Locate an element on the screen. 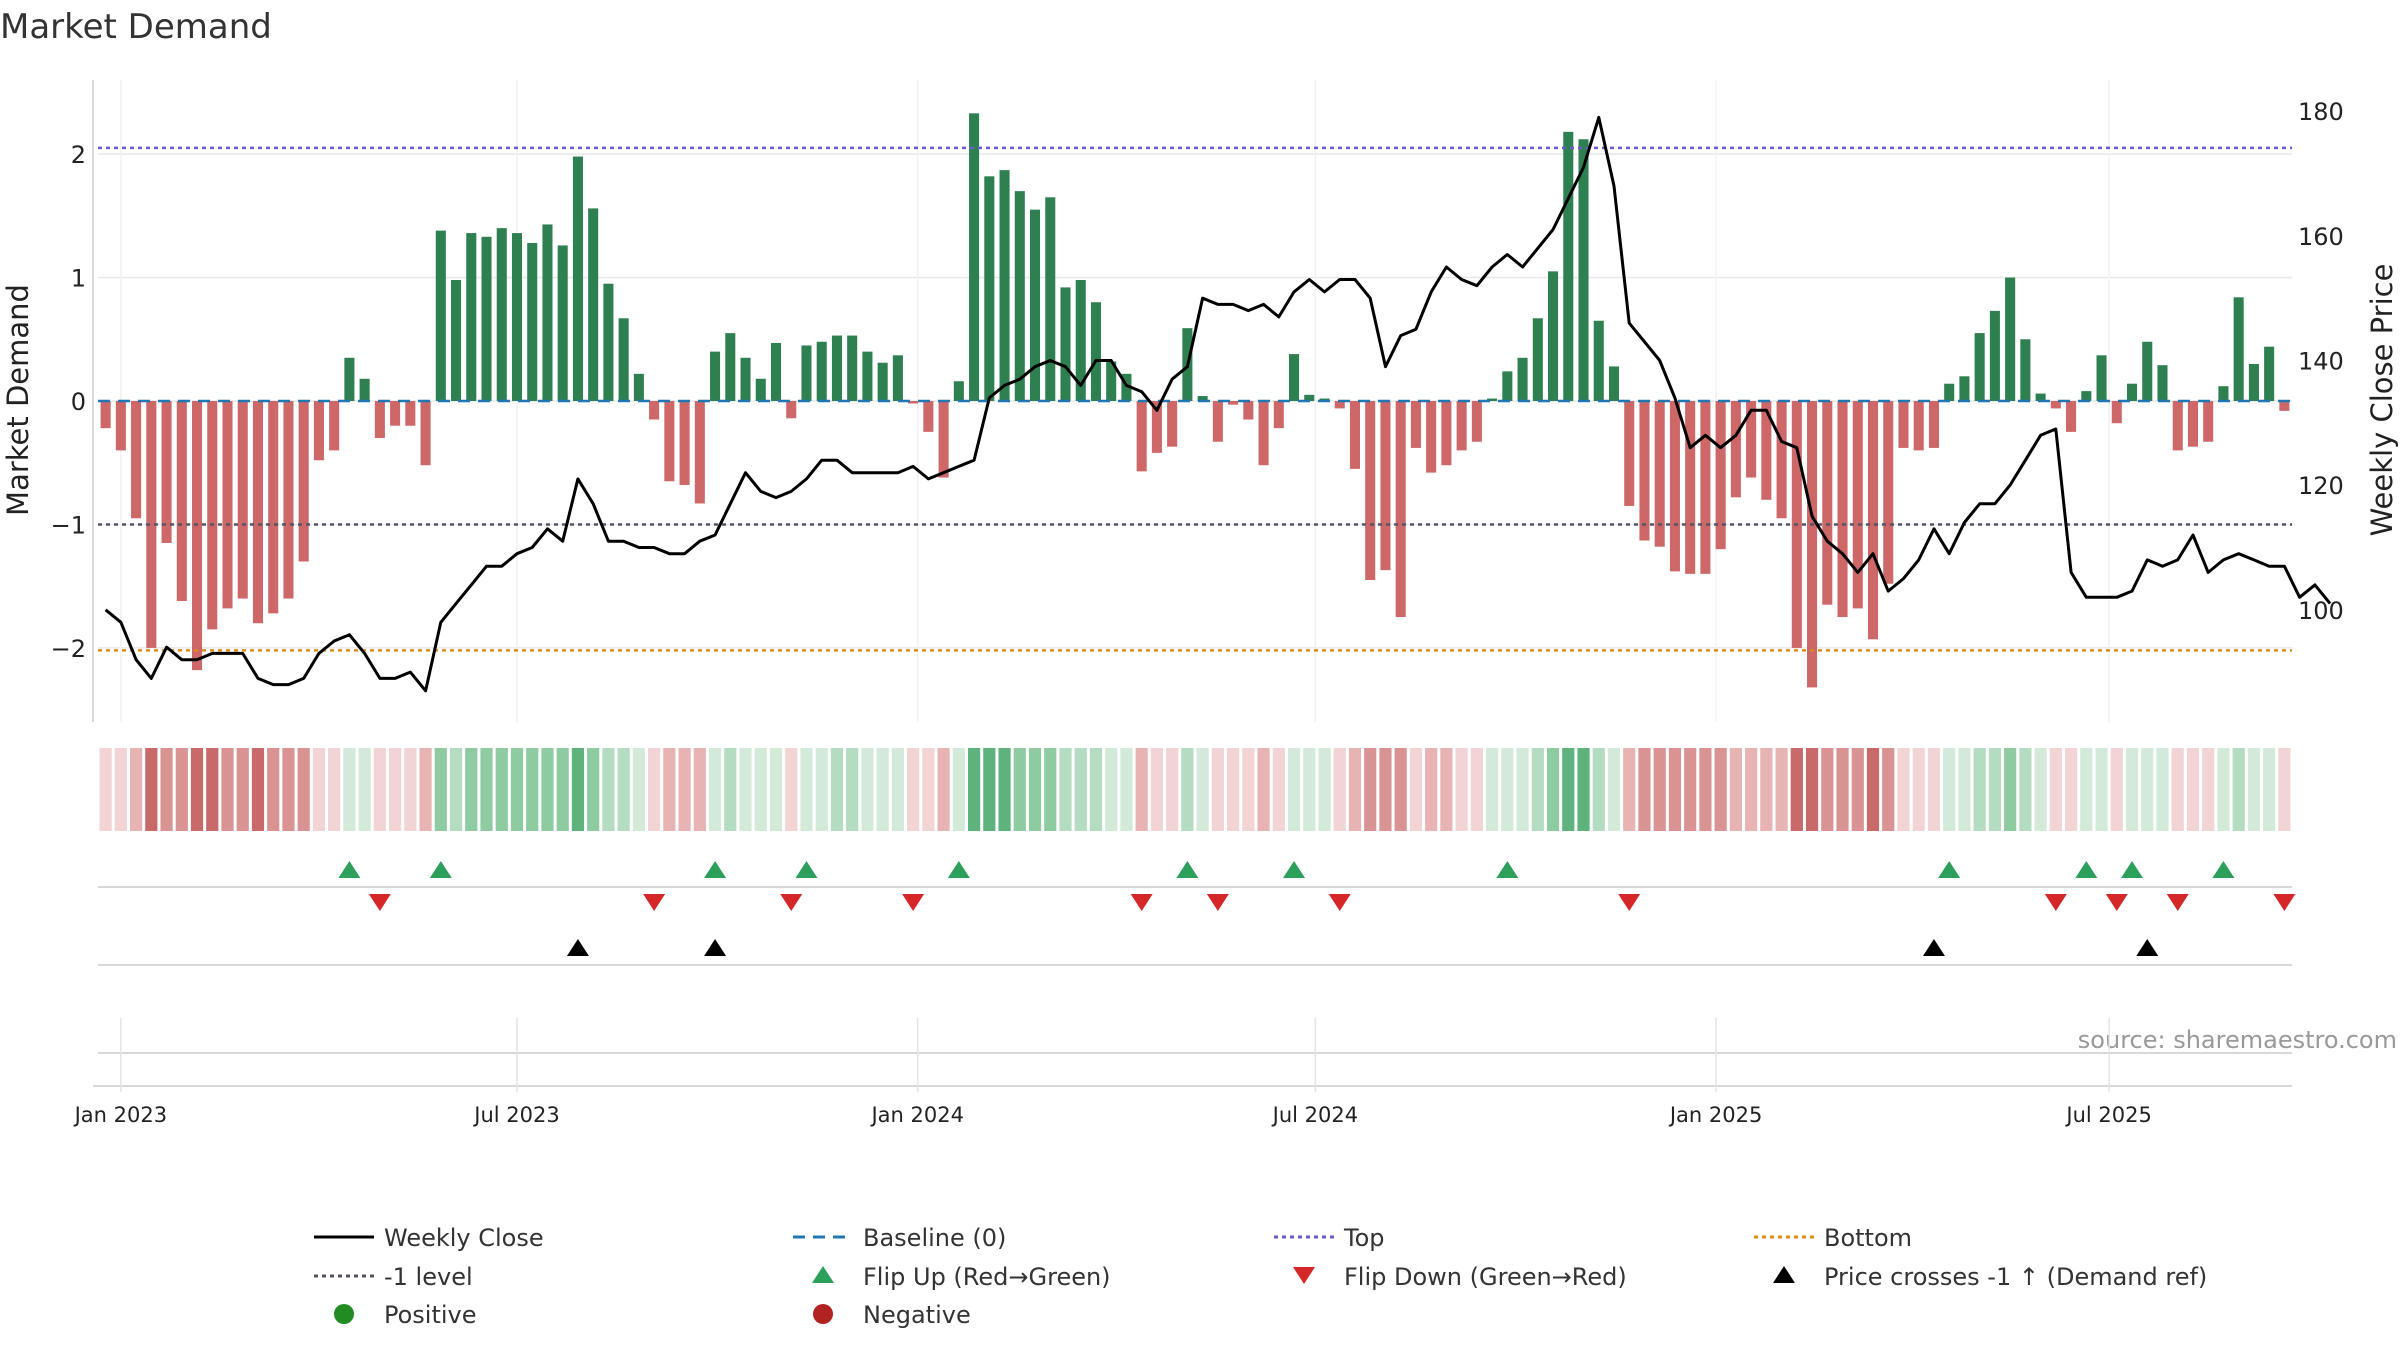  legend-flip-down-label: Flip Down (Green→Red) is located at coordinates (1485, 1277).